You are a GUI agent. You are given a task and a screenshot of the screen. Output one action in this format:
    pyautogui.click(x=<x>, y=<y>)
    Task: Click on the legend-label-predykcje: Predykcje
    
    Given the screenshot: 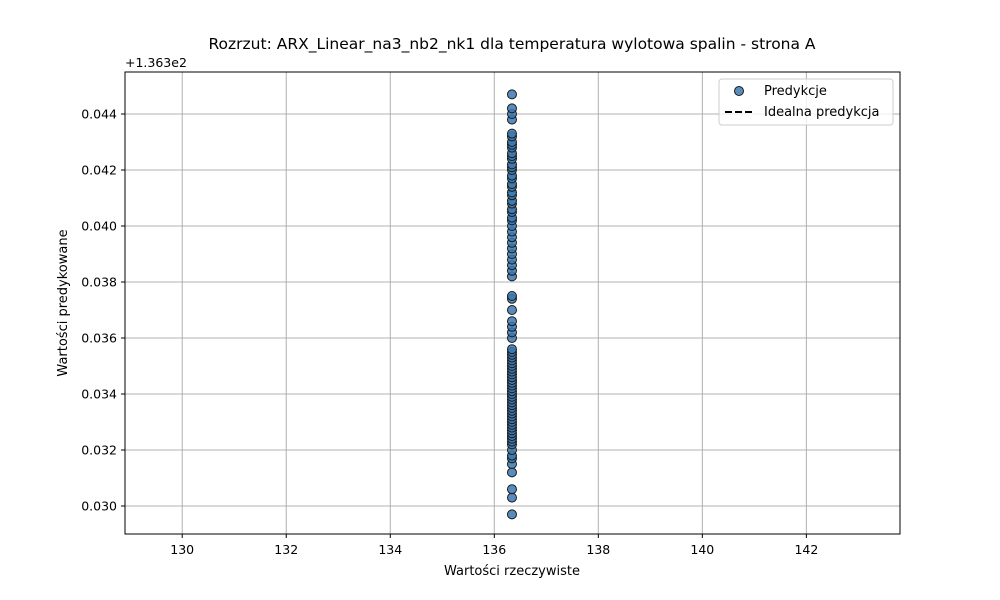 What is the action you would take?
    pyautogui.click(x=795, y=91)
    